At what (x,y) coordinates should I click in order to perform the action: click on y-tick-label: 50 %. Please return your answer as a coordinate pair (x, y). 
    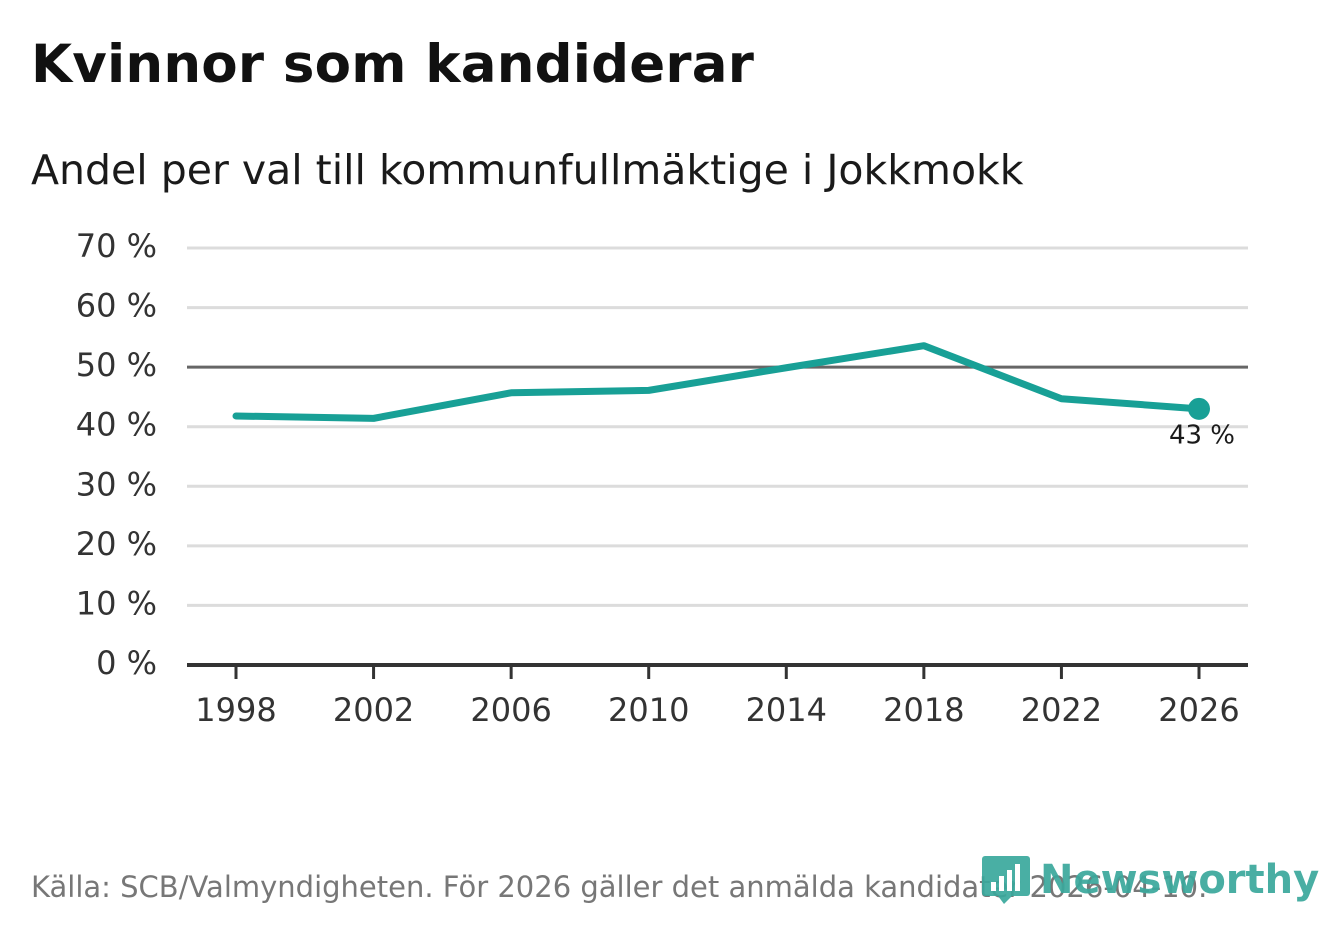
    Looking at the image, I should click on (116, 365).